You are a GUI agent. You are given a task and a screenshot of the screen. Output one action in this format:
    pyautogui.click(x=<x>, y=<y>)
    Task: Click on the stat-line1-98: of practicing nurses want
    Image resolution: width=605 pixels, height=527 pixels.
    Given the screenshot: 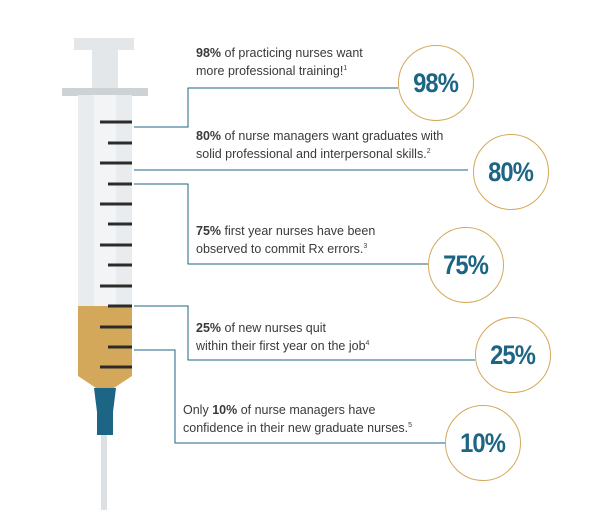 What is the action you would take?
    pyautogui.click(x=292, y=53)
    